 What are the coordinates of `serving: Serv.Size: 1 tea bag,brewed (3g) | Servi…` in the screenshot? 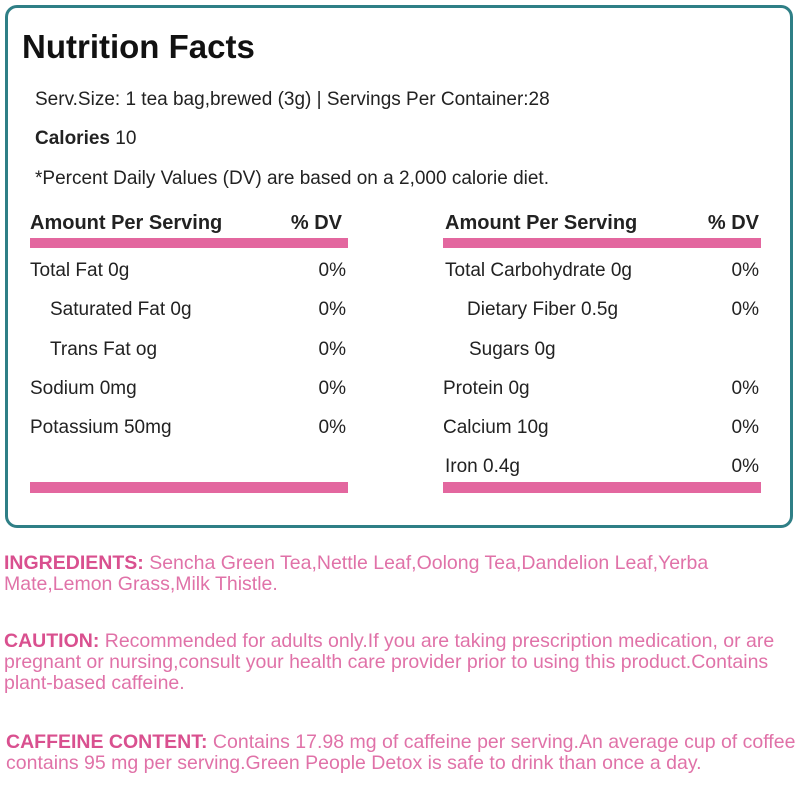 It's located at (292, 99).